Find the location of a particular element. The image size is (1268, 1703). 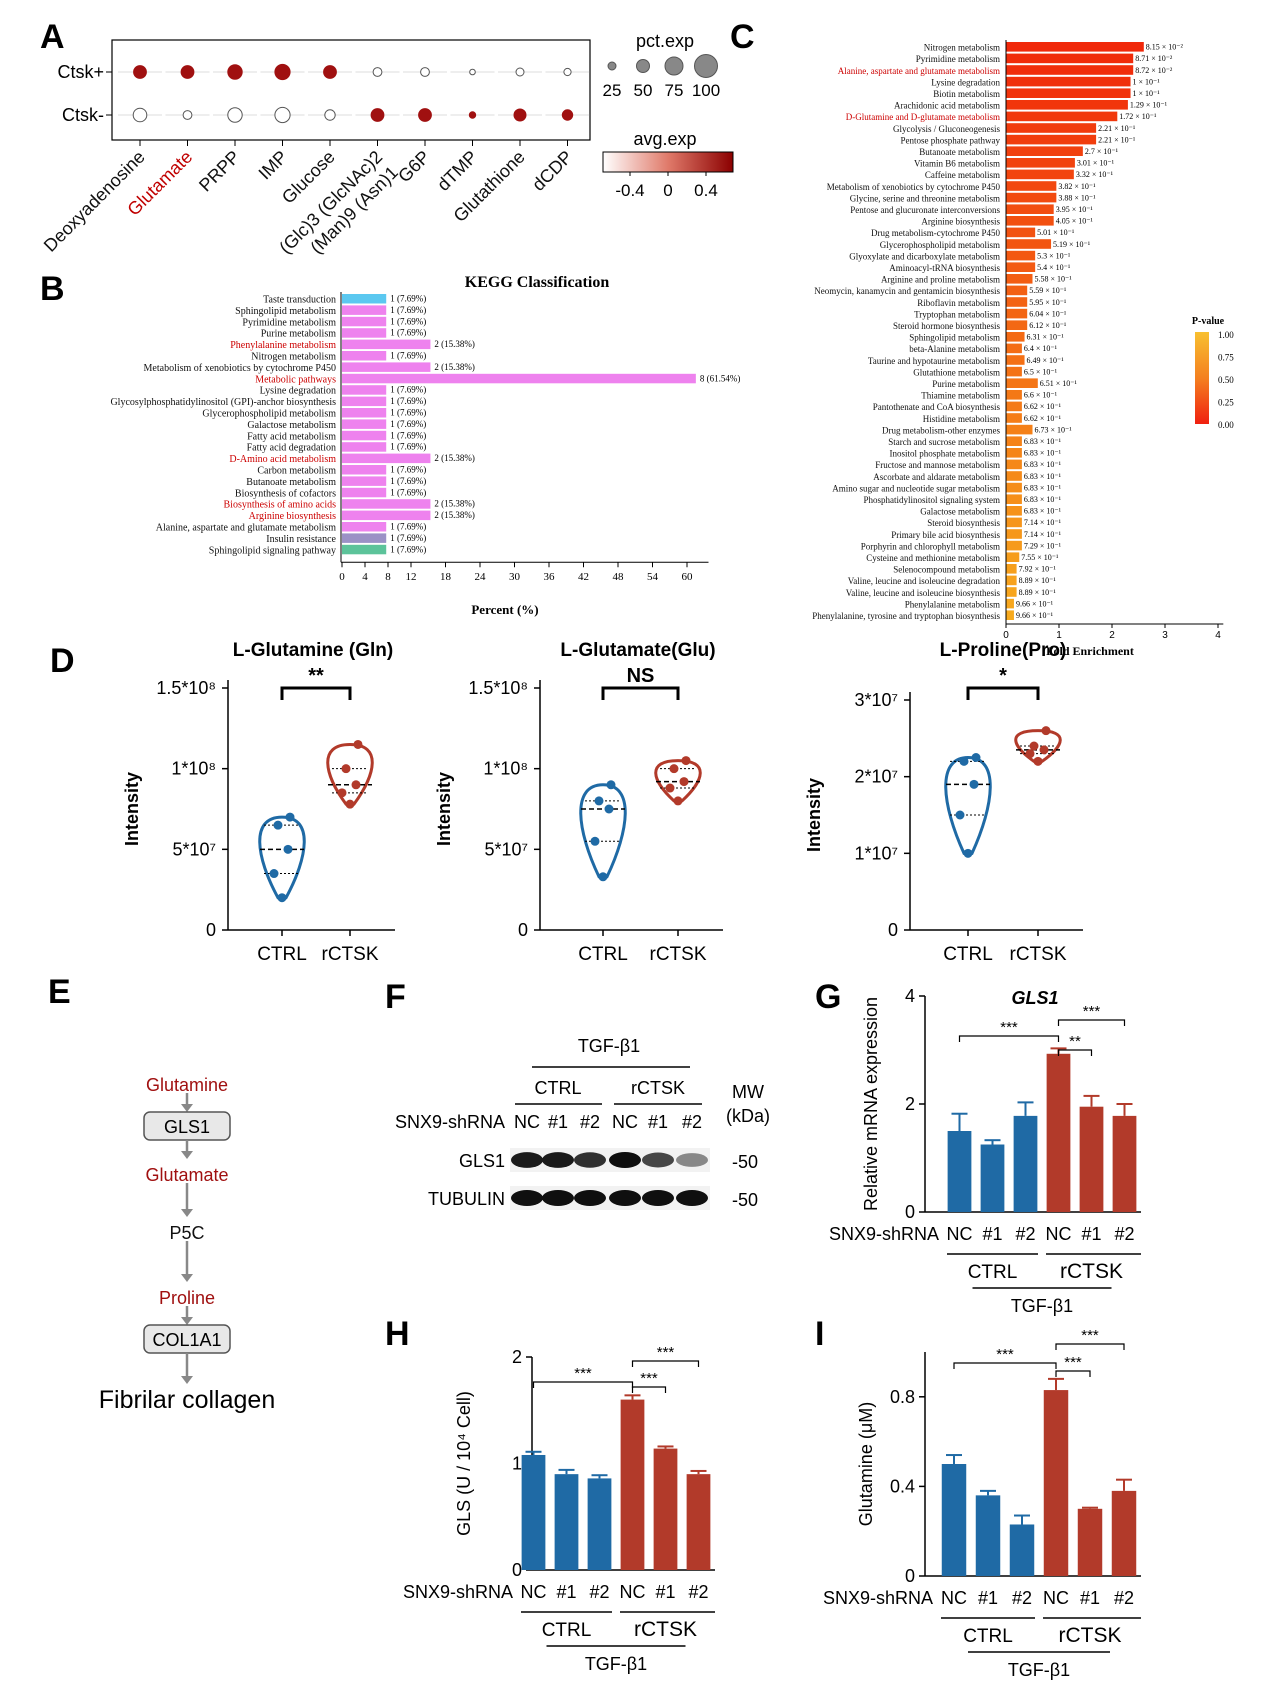

pvalue-legend-title: P-value is located at coordinates (1208, 321).